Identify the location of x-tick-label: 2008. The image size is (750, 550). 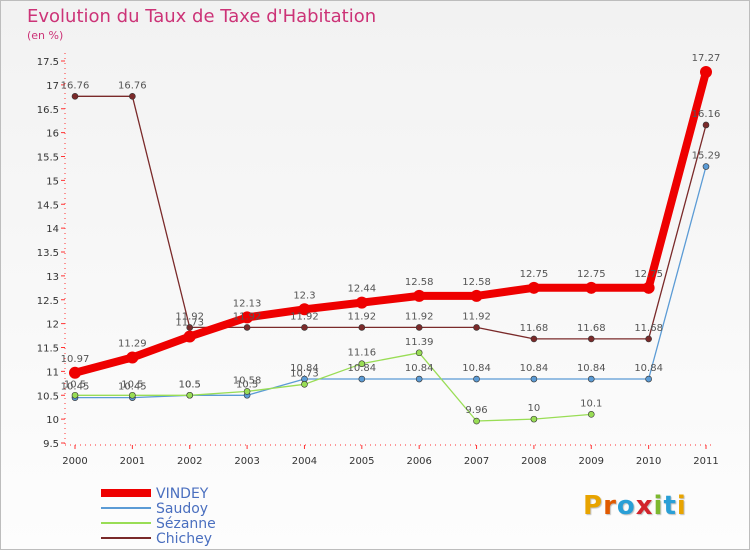
(533, 461).